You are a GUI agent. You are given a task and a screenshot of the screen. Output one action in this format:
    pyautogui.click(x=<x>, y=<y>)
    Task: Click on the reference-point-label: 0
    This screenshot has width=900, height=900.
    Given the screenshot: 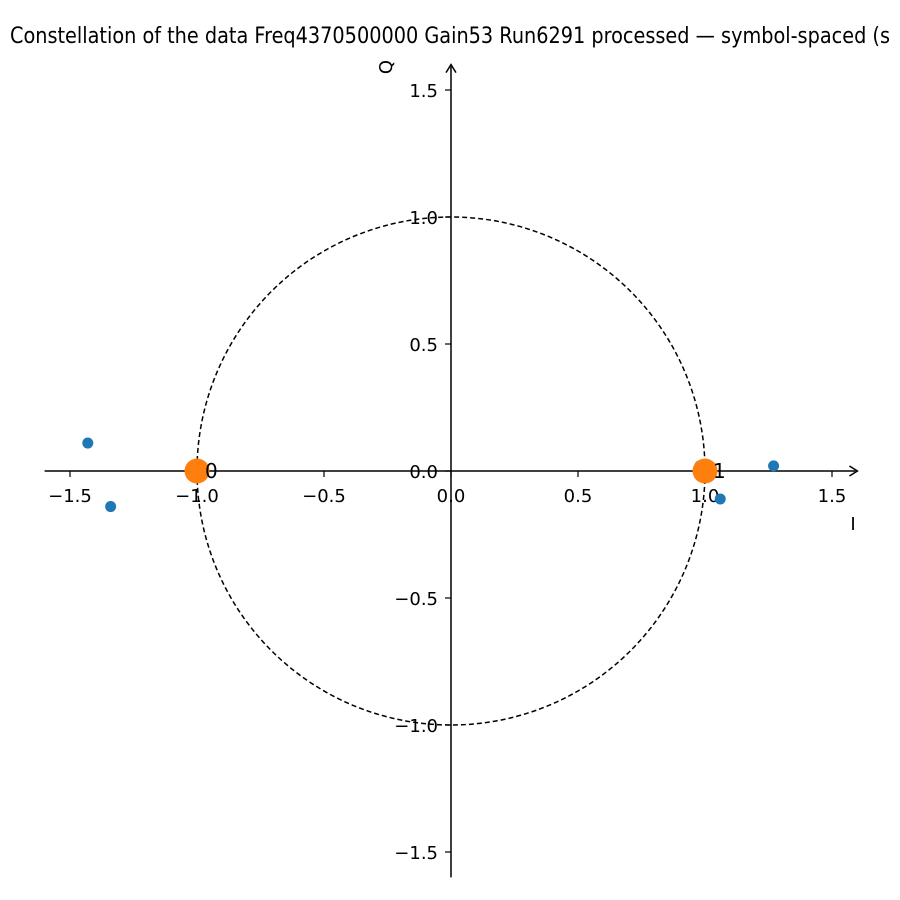 What is the action you would take?
    pyautogui.click(x=211, y=471)
    